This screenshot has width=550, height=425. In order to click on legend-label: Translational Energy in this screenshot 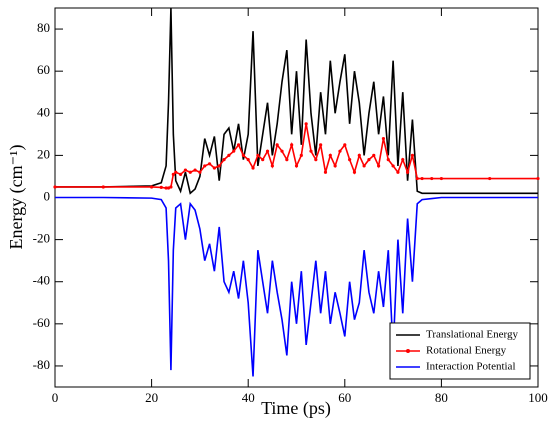, I will do `click(472, 335)`.